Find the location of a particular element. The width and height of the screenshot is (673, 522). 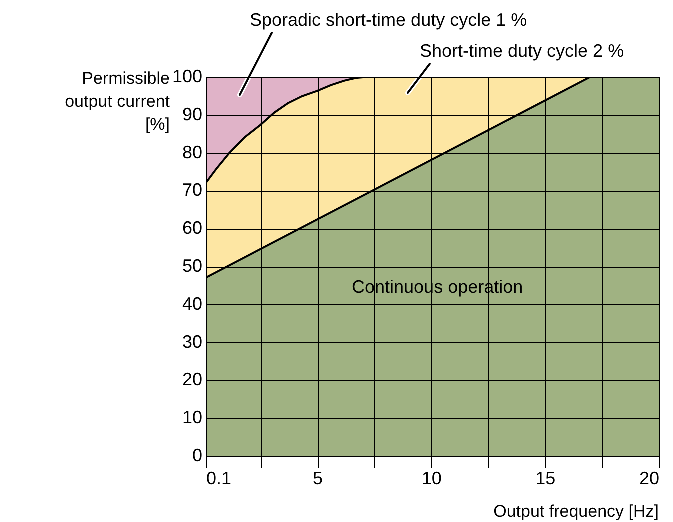

text: Sporadic short-time duty cycle 1 % is located at coordinates (389, 20).